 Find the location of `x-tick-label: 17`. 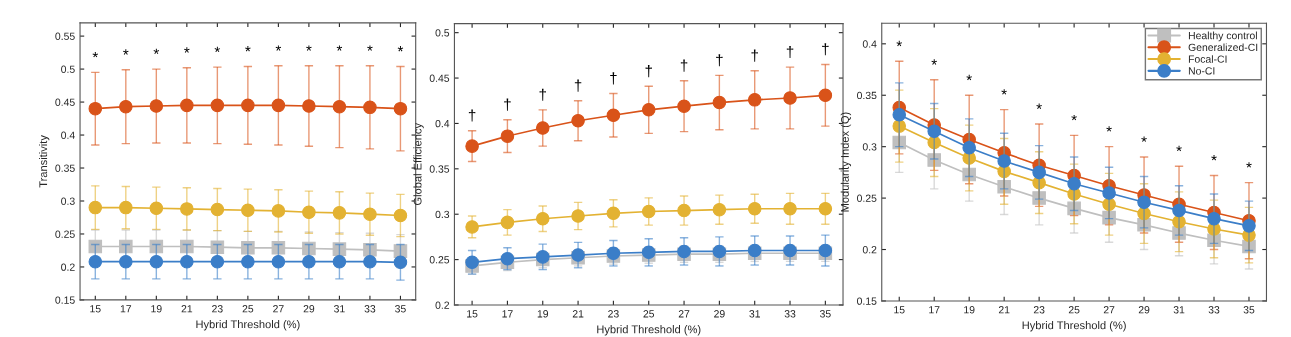

x-tick-label: 17 is located at coordinates (934, 310).